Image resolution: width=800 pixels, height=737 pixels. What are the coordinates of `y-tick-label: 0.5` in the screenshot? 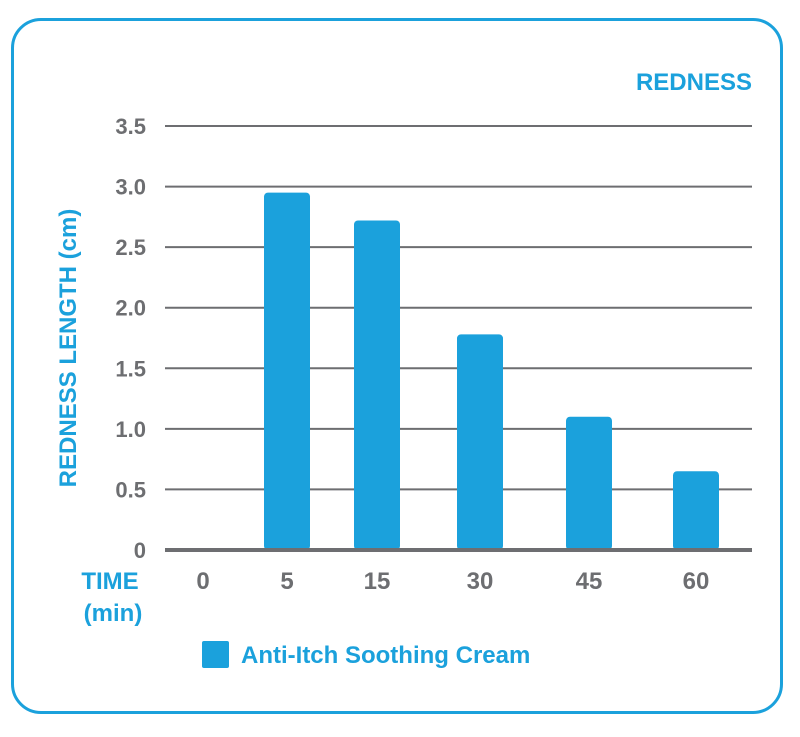 It's located at (130, 489).